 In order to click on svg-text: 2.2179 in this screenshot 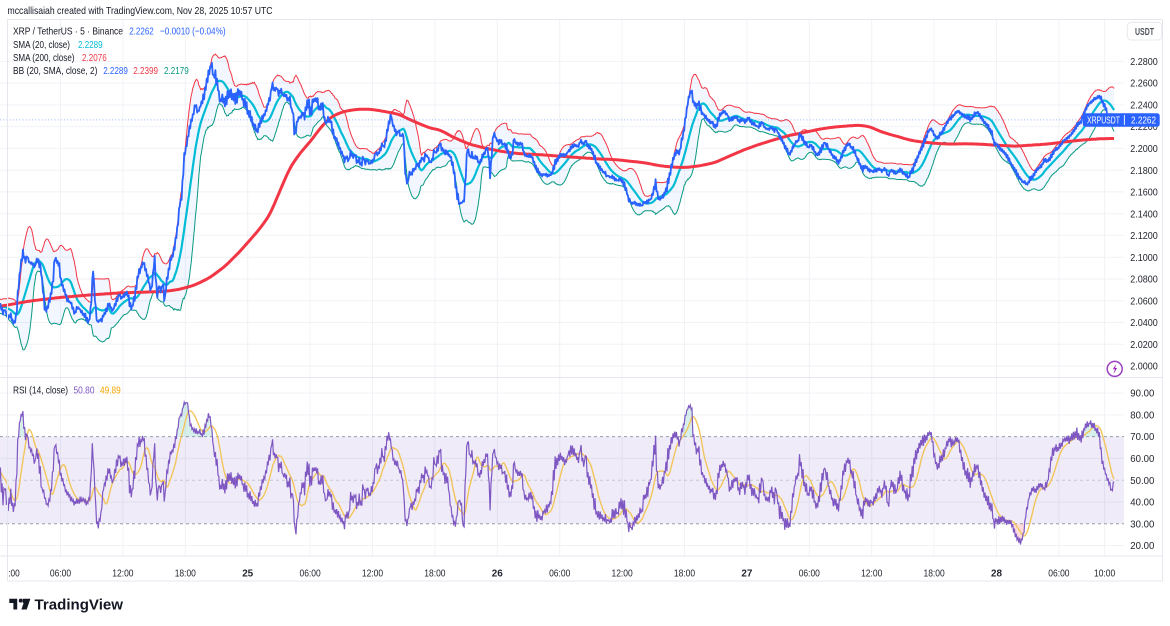, I will do `click(176, 71)`.